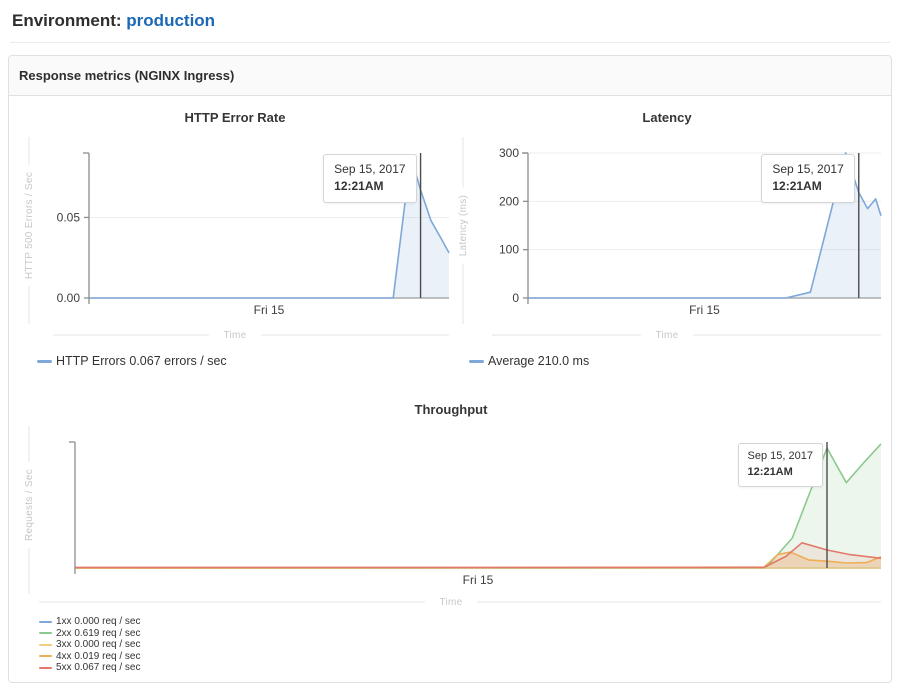 The width and height of the screenshot is (900, 683). I want to click on chart-legend: HTTP Errors 0.067 errors / sec, so click(244, 361).